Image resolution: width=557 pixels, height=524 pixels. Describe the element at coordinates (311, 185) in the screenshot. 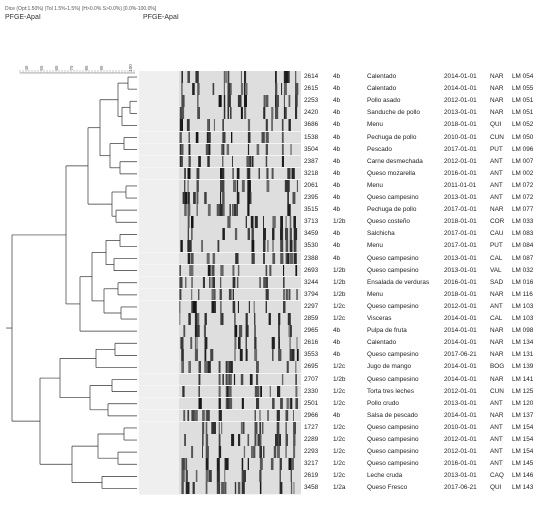

I see `isolate-key: 2061` at that location.